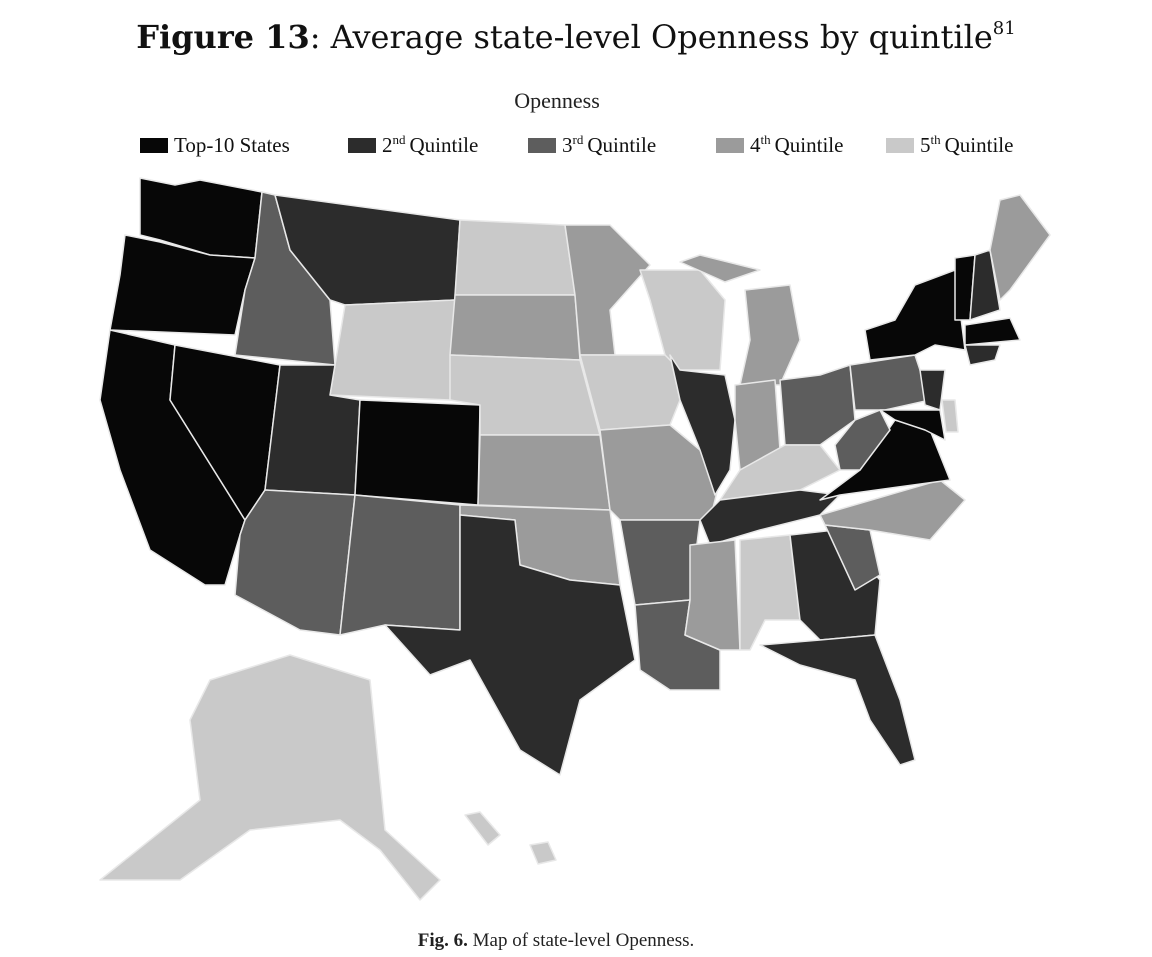 The height and width of the screenshot is (957, 1152). I want to click on legend-label: 3rd Quintile, so click(609, 144).